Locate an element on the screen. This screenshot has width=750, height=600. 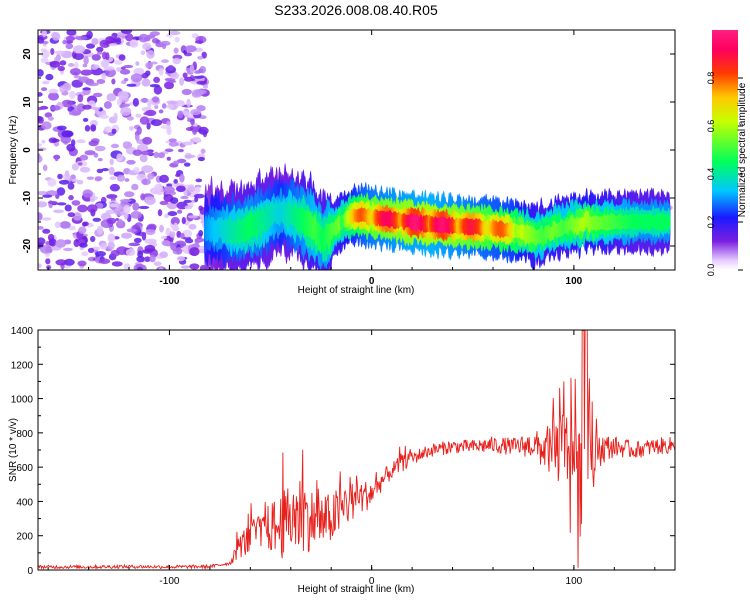
snr-ylabel: SNR (10 * v/v) is located at coordinates (13, 450).